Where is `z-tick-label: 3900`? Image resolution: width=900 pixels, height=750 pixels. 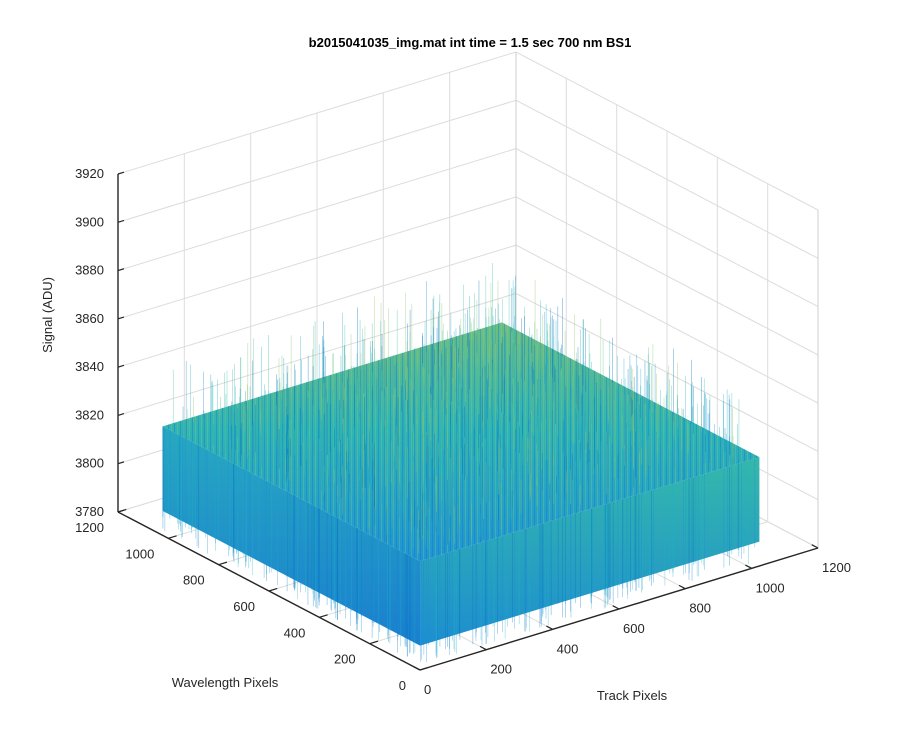 z-tick-label: 3900 is located at coordinates (89, 221).